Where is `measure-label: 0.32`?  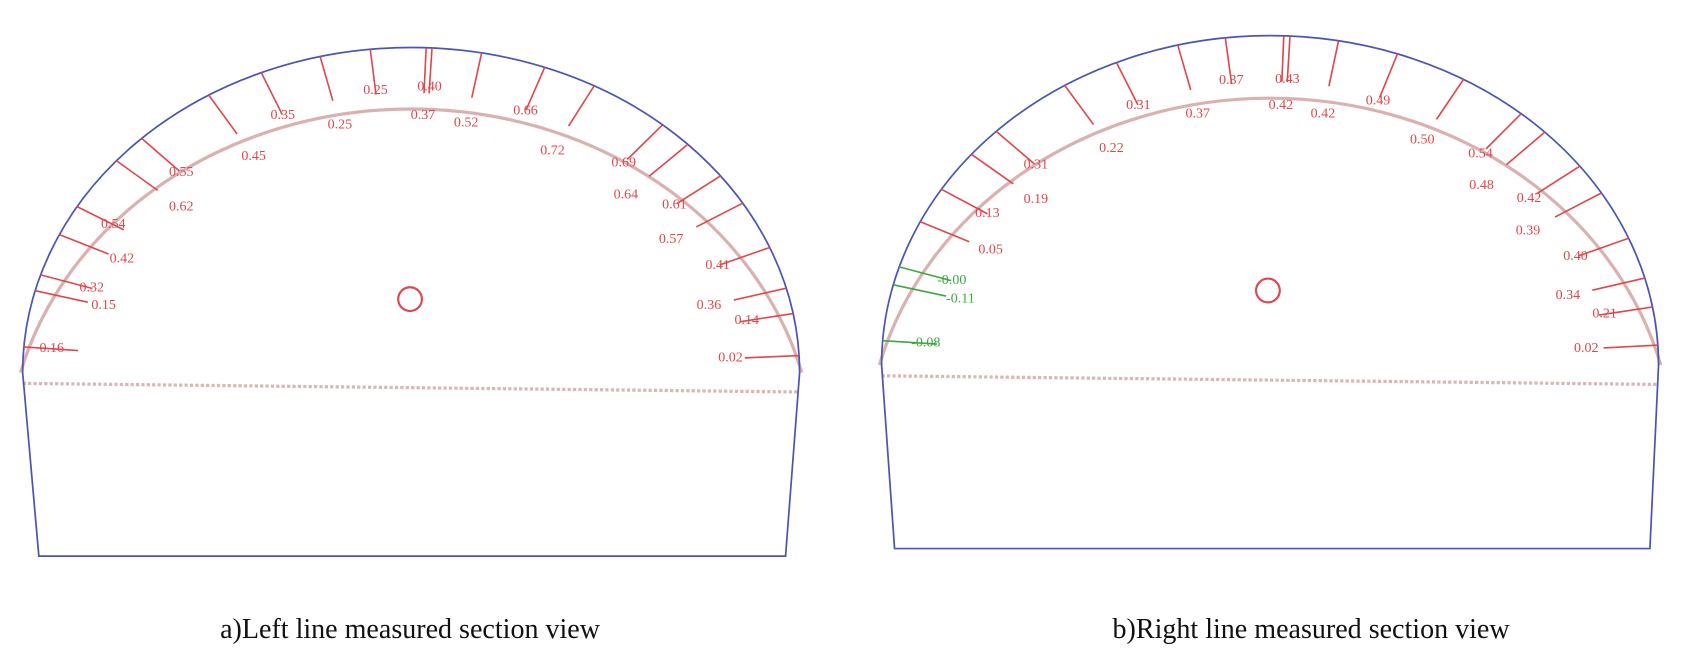 measure-label: 0.32 is located at coordinates (91, 288).